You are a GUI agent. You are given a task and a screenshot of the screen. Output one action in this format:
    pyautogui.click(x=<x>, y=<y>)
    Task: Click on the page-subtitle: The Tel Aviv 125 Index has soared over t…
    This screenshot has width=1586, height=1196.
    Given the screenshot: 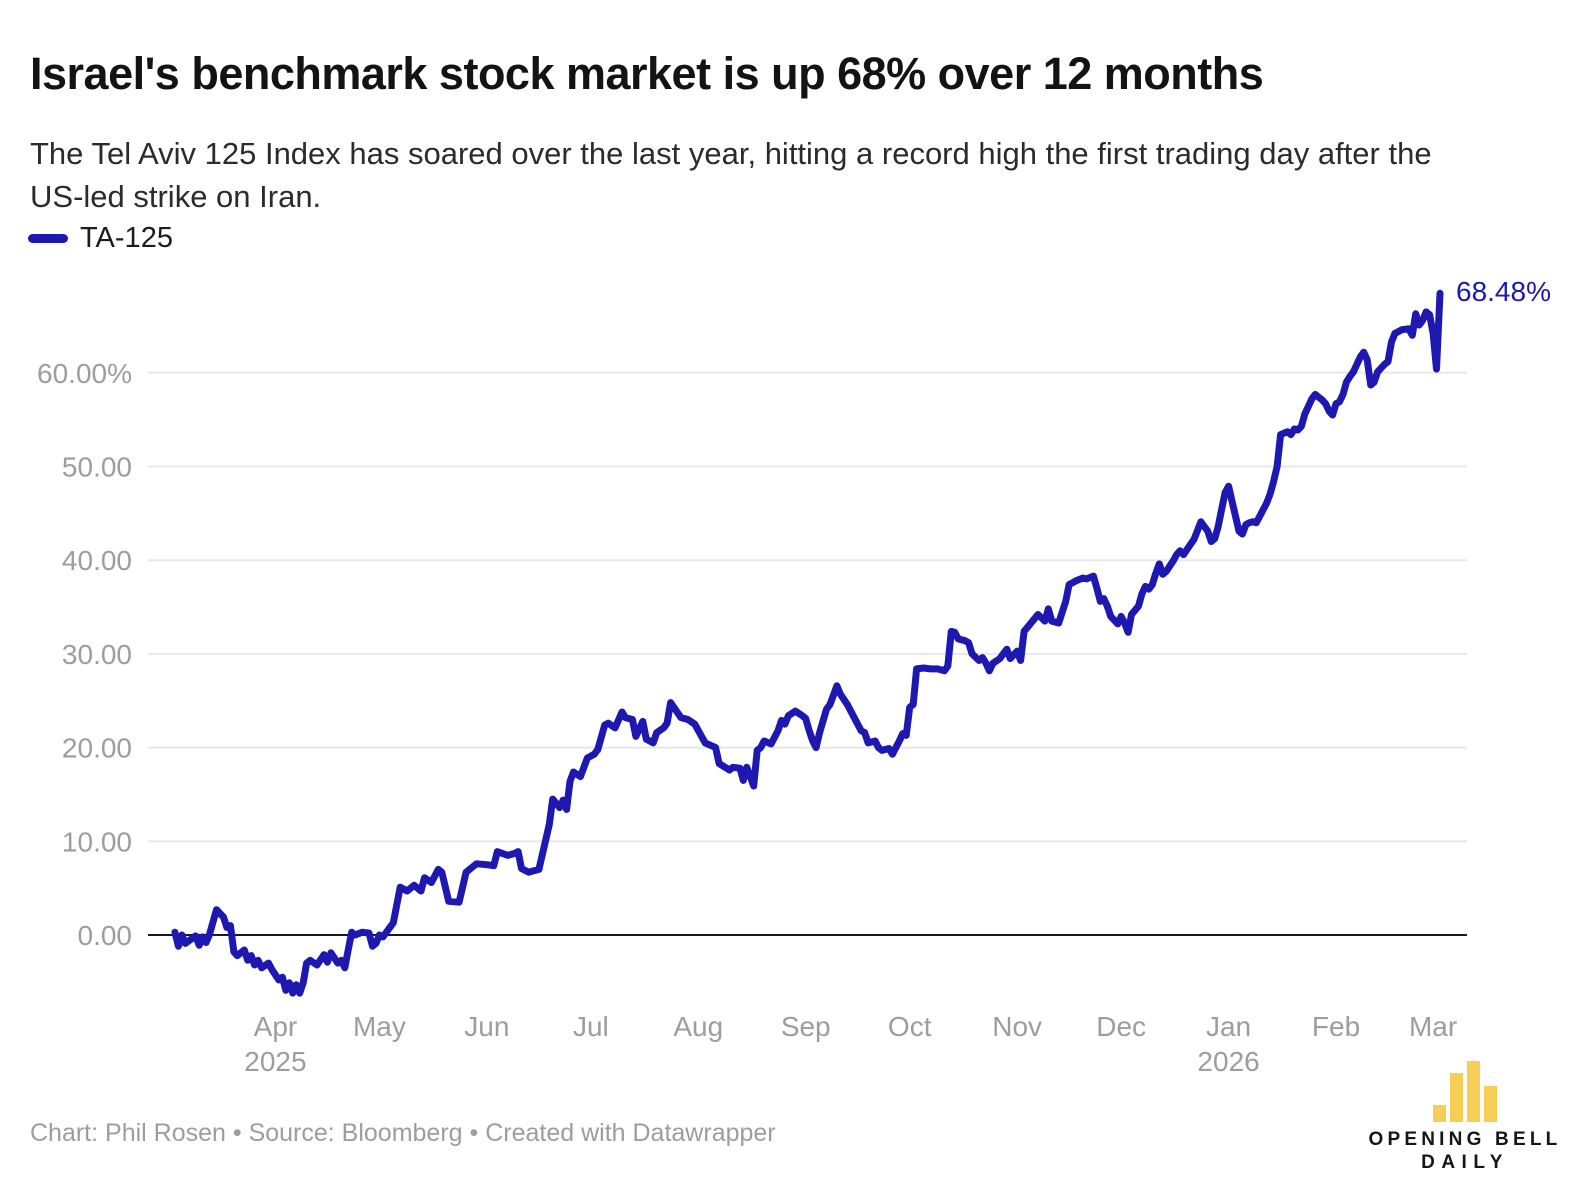 What is the action you would take?
    pyautogui.click(x=731, y=175)
    